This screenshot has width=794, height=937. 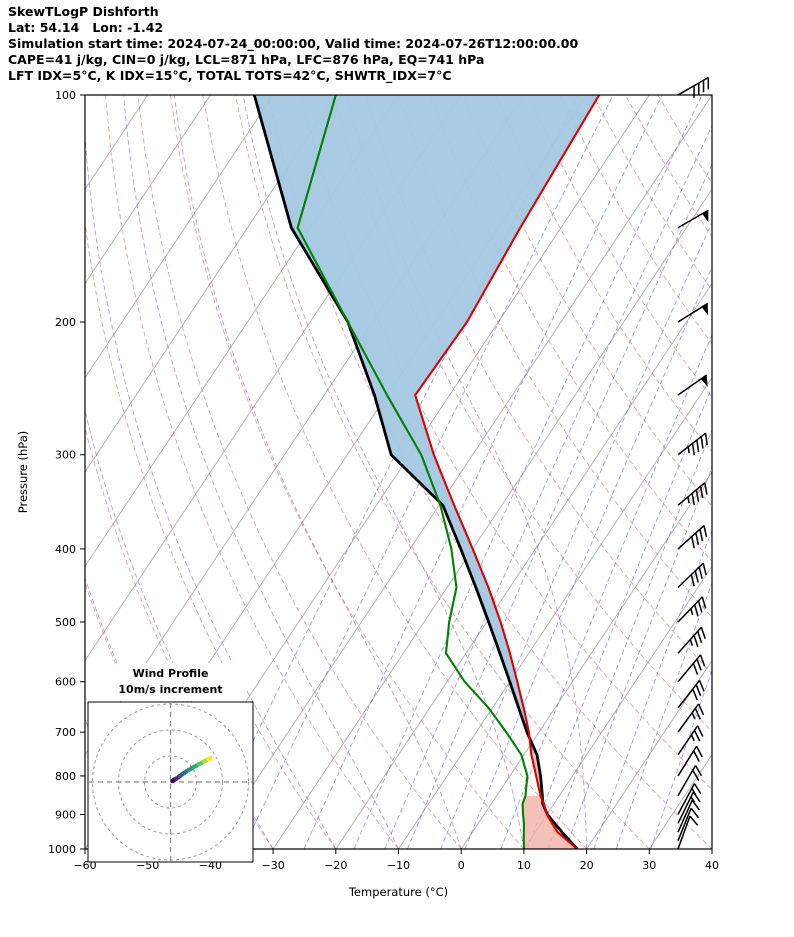 What do you see at coordinates (65, 549) in the screenshot?
I see `svg-text: 400` at bounding box center [65, 549].